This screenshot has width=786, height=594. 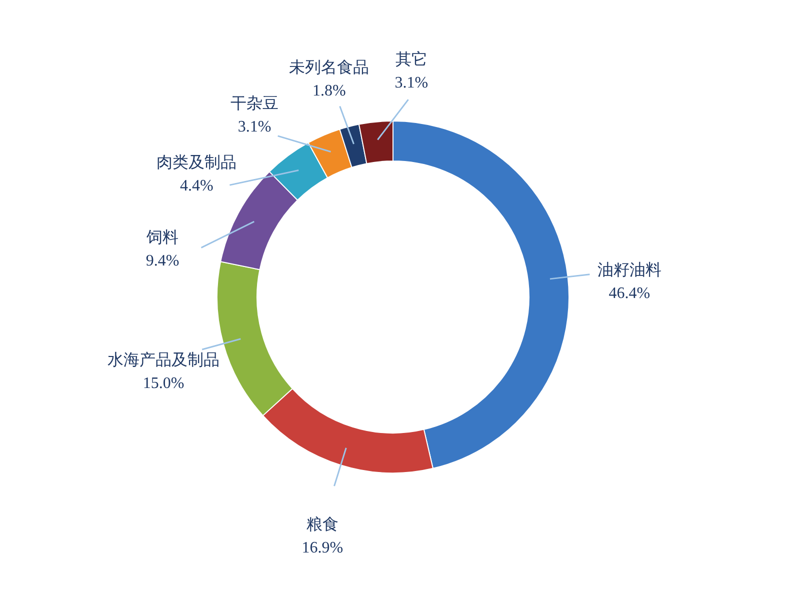 I want to click on slice-label: 粮食, so click(x=322, y=524).